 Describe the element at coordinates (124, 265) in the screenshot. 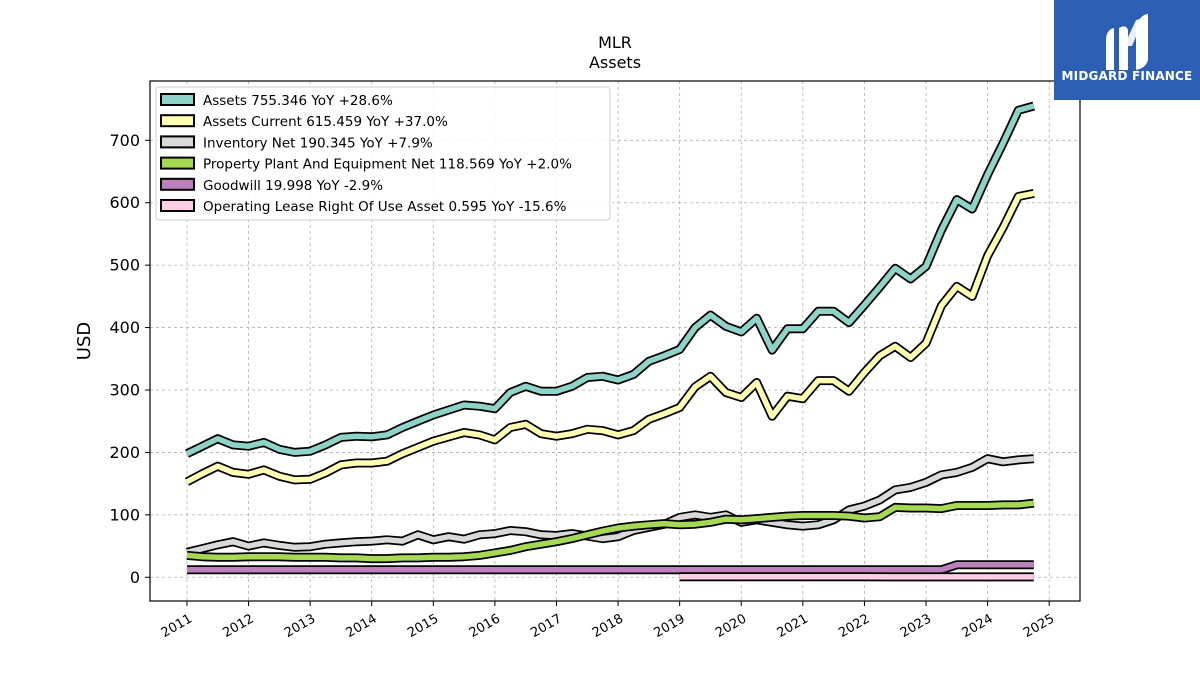

I see `y-tick-label: 500` at that location.